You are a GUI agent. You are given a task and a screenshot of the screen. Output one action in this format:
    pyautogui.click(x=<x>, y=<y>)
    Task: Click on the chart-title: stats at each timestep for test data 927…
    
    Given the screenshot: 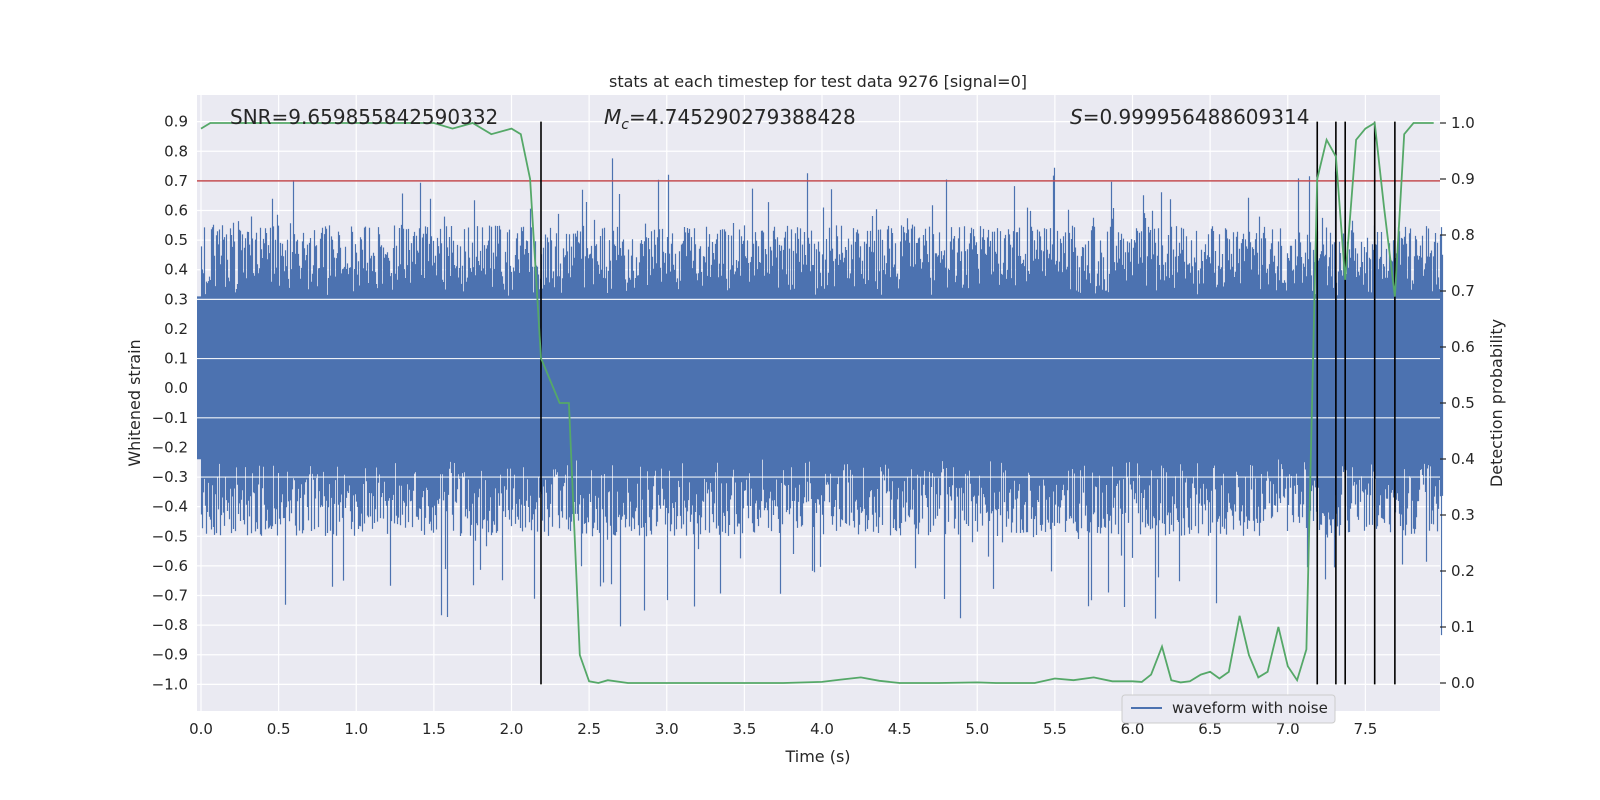 What is the action you would take?
    pyautogui.click(x=818, y=81)
    